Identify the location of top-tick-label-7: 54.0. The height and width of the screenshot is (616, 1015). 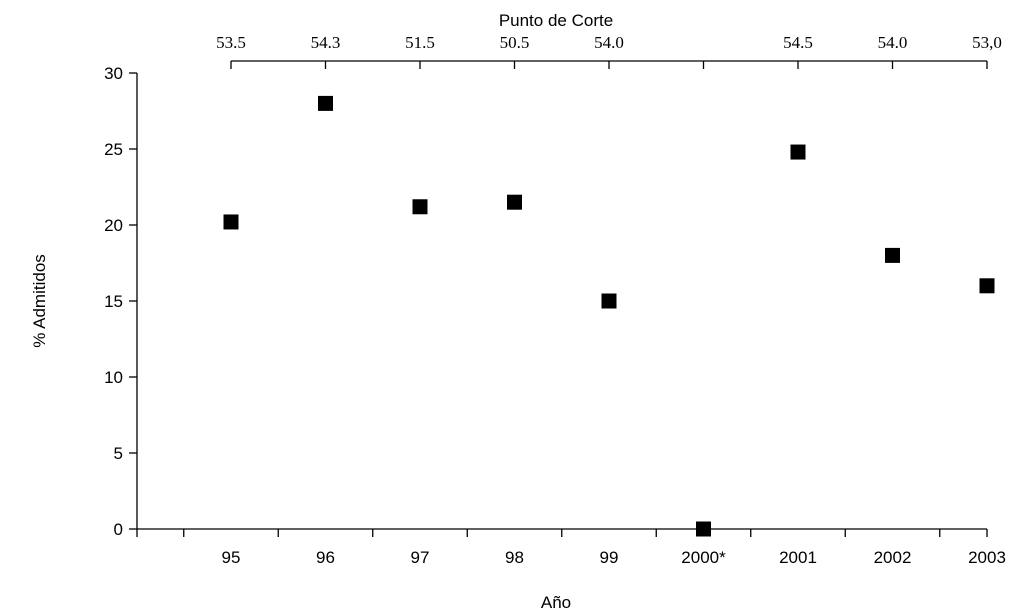
(893, 42).